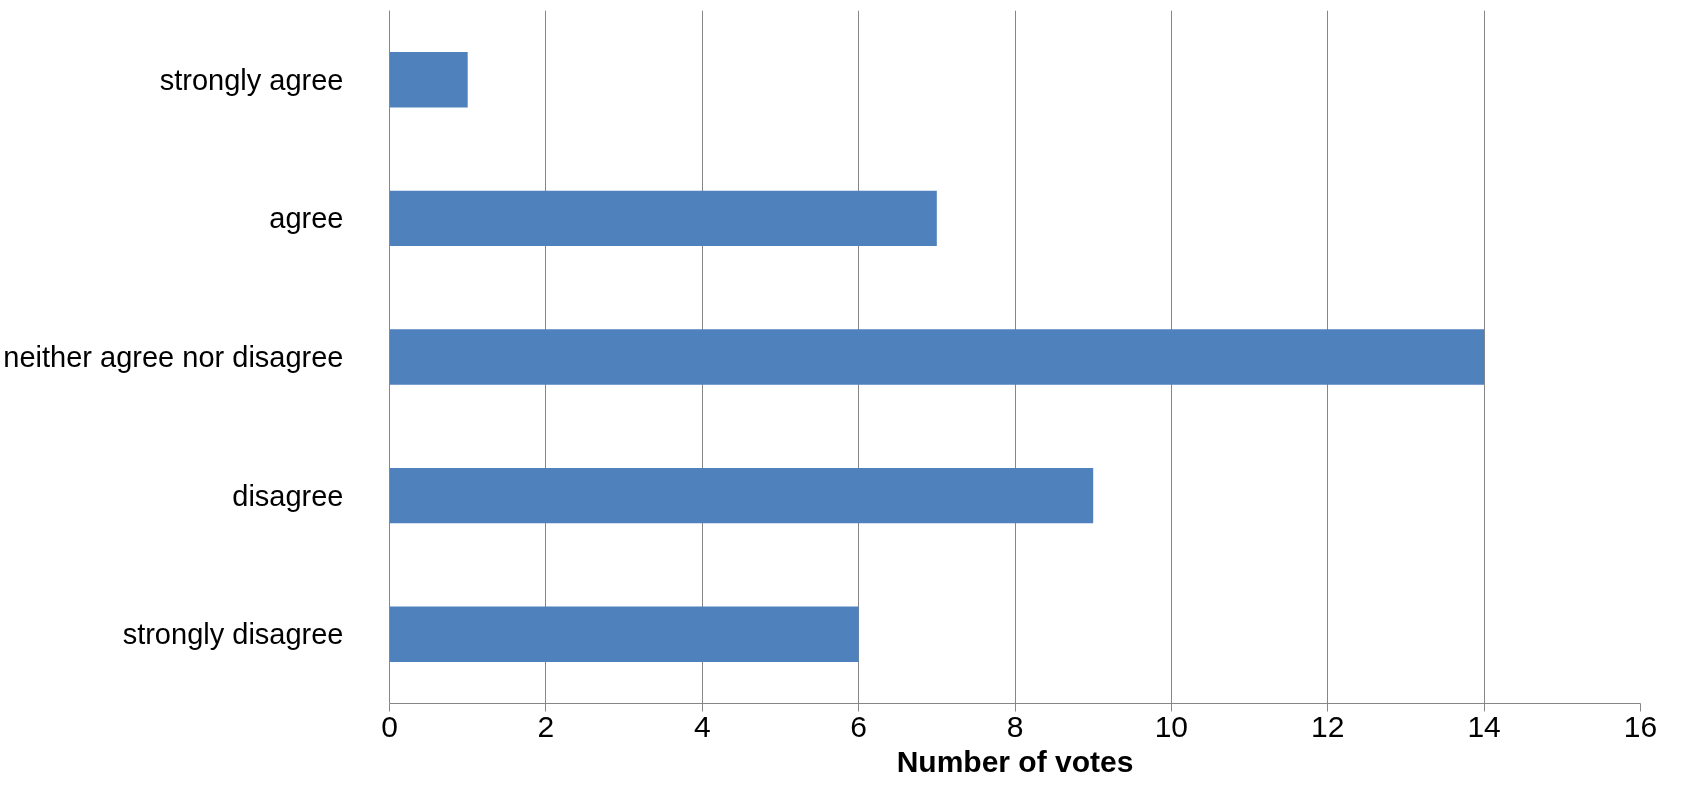 The width and height of the screenshot is (1707, 796). I want to click on x-tick-label: 6, so click(858, 726).